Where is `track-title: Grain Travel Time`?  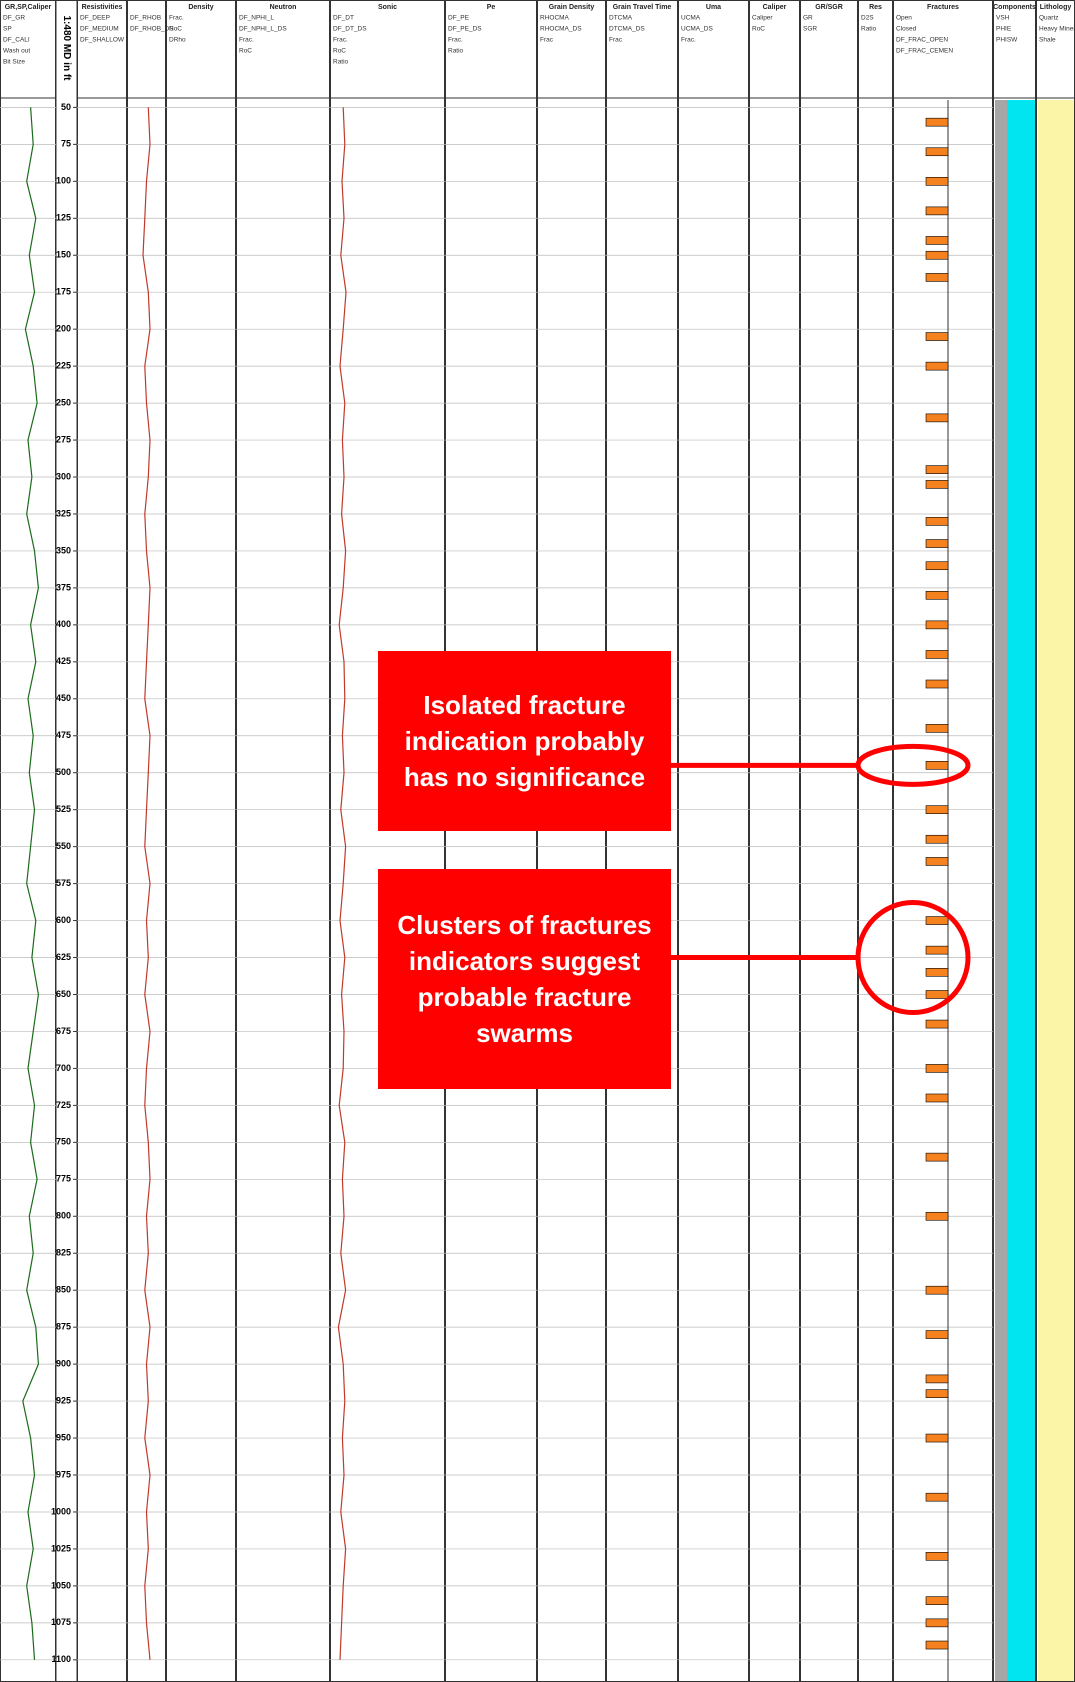
track-title: Grain Travel Time is located at coordinates (642, 7).